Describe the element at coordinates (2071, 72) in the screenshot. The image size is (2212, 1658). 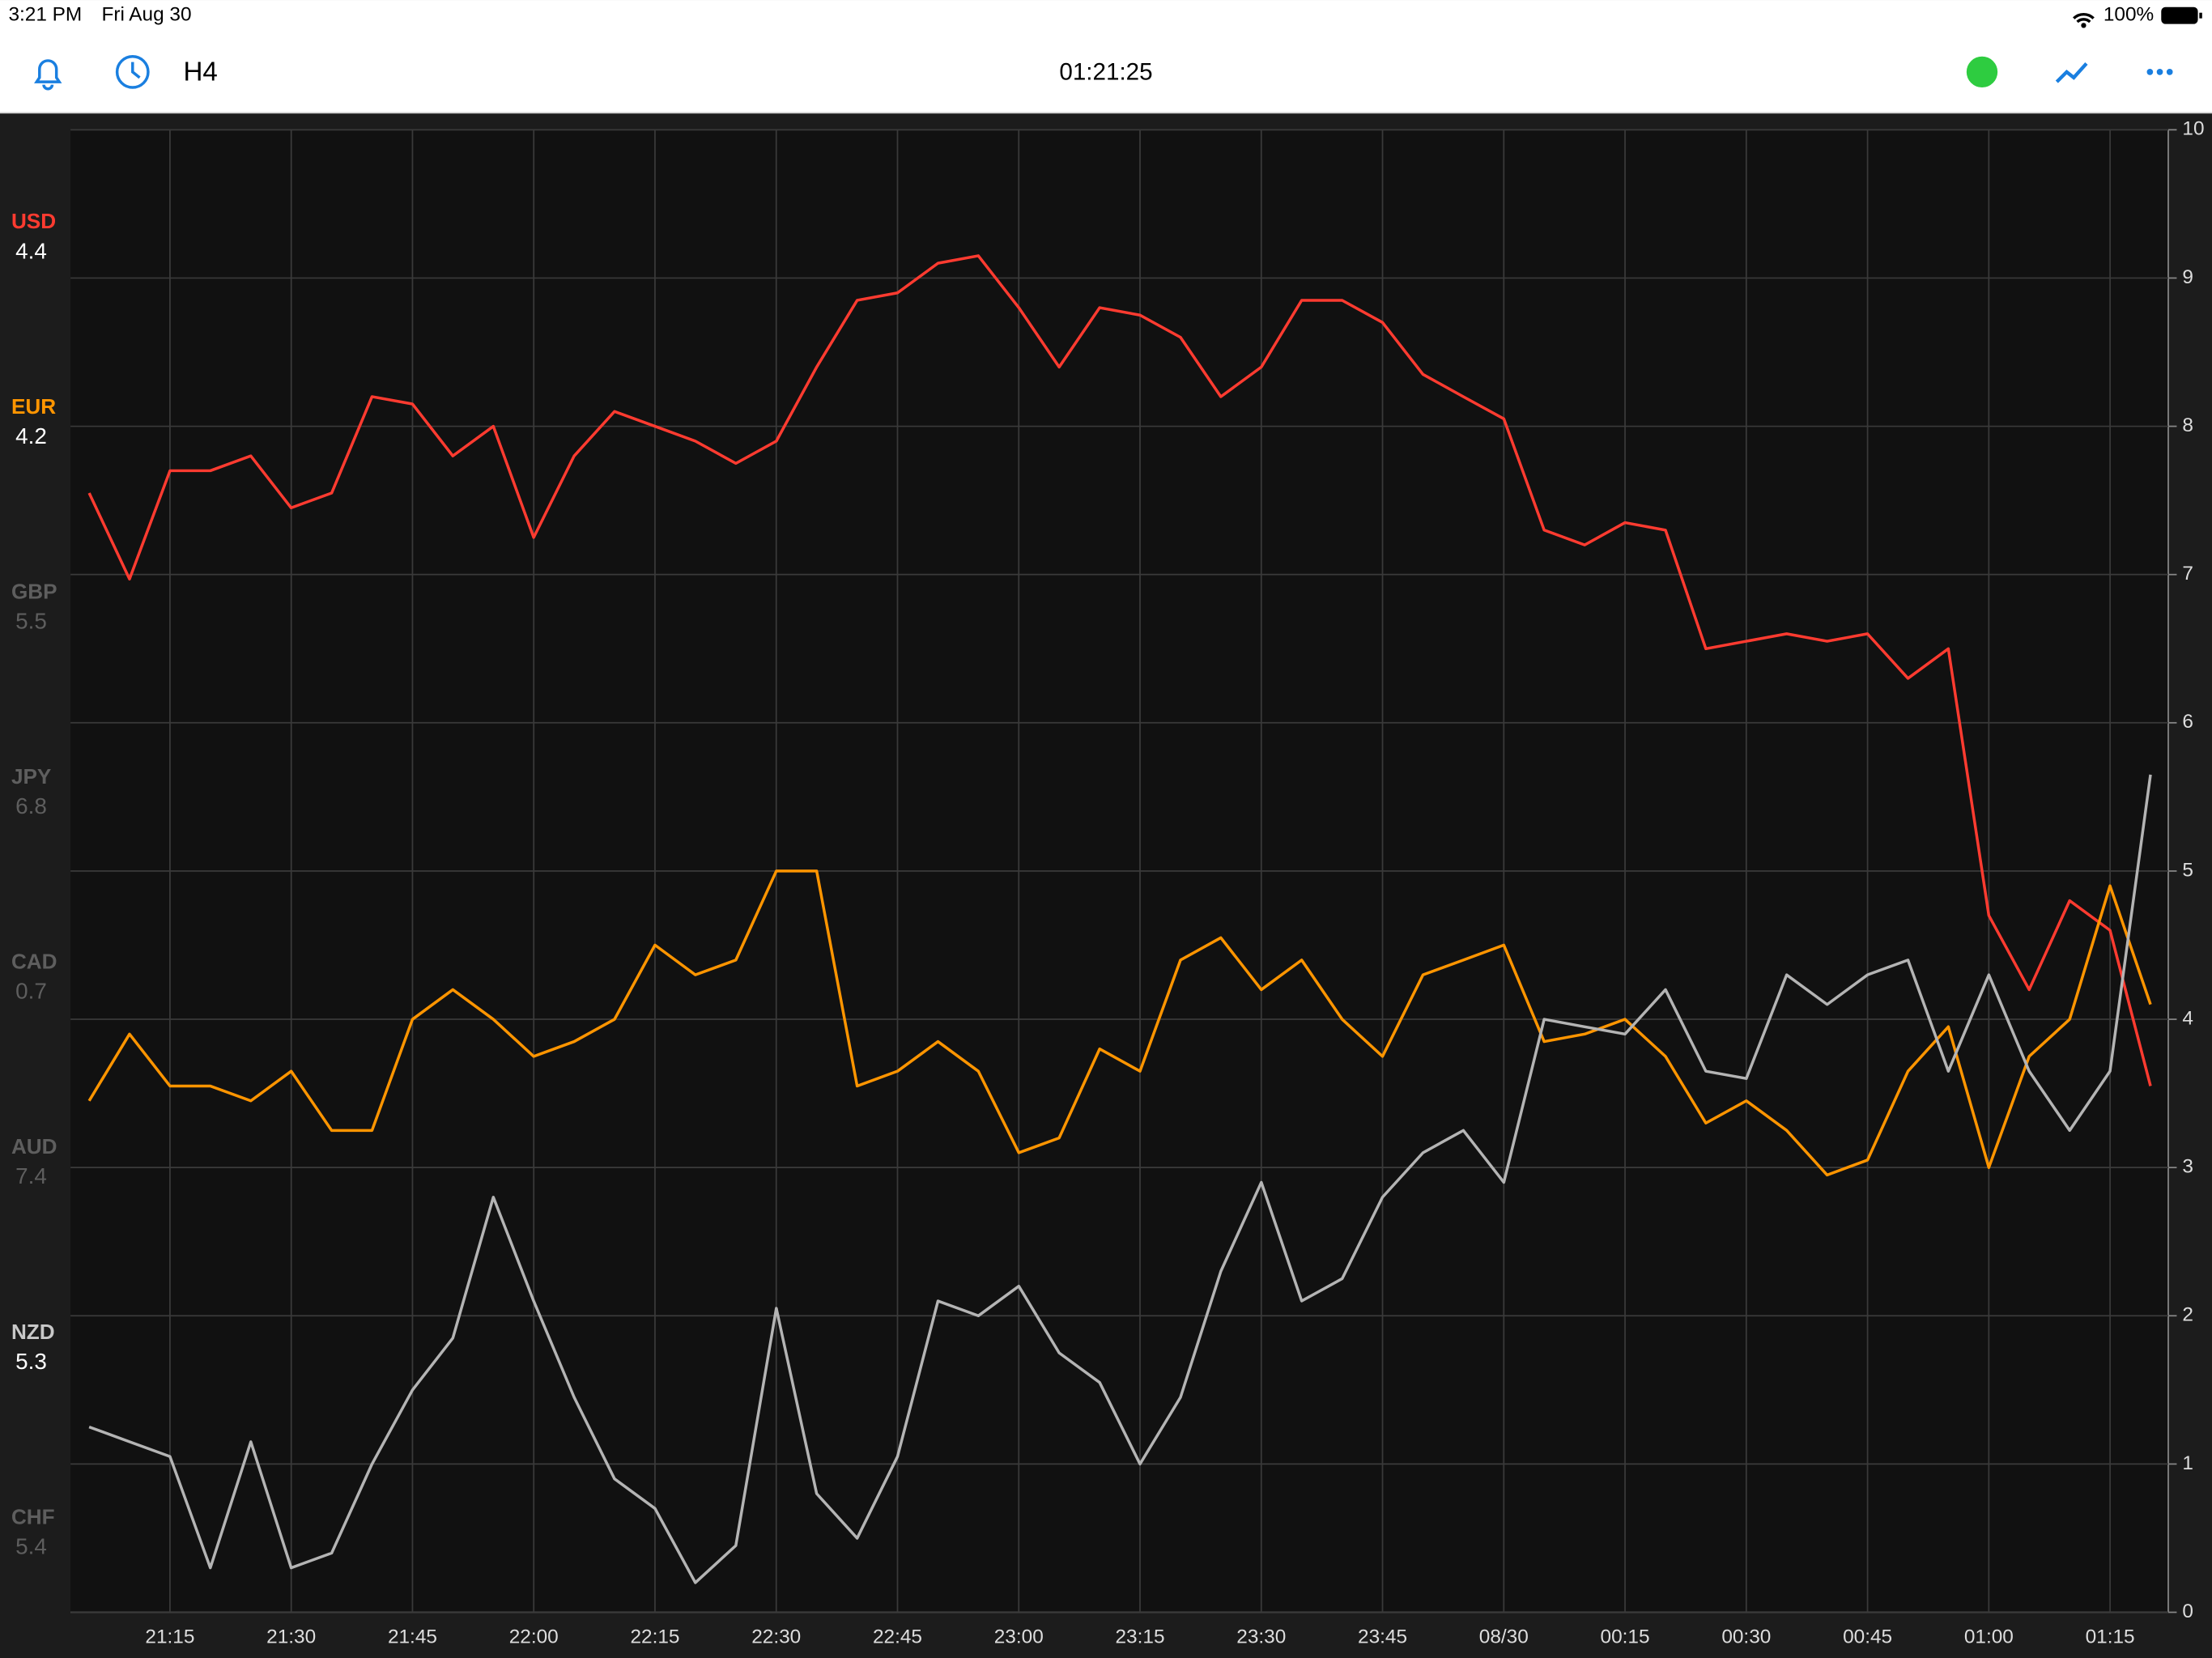
I see `chart-button` at that location.